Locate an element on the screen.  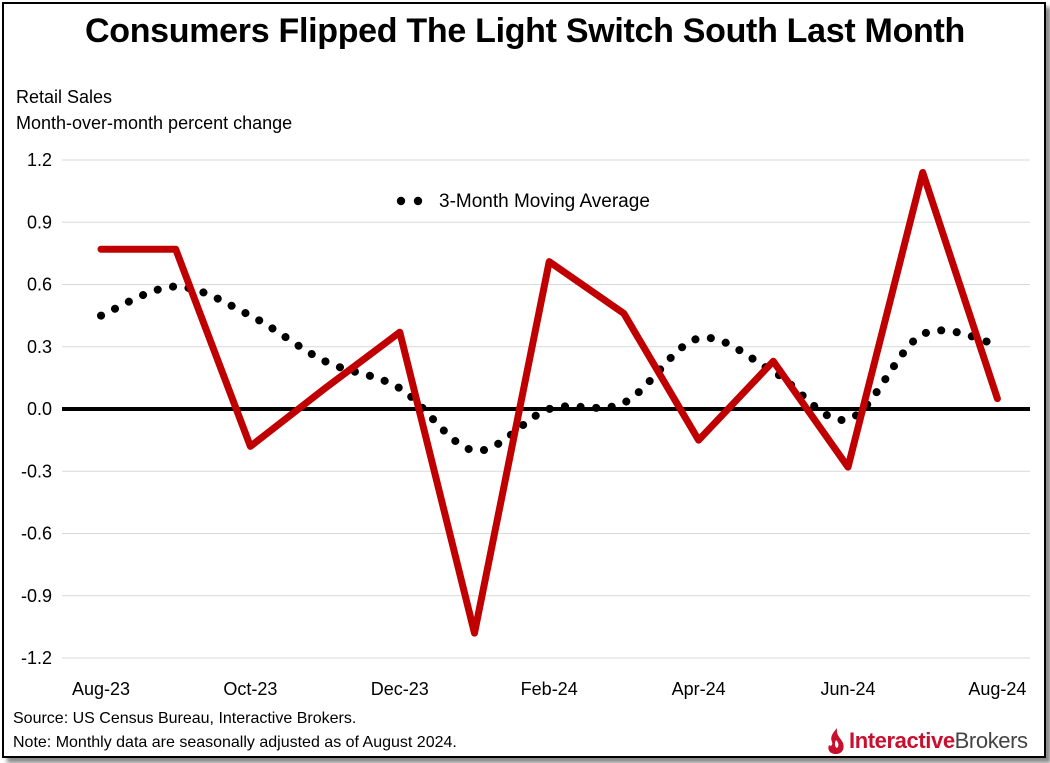
y-tick-label: -0.9 is located at coordinates (36, 596).